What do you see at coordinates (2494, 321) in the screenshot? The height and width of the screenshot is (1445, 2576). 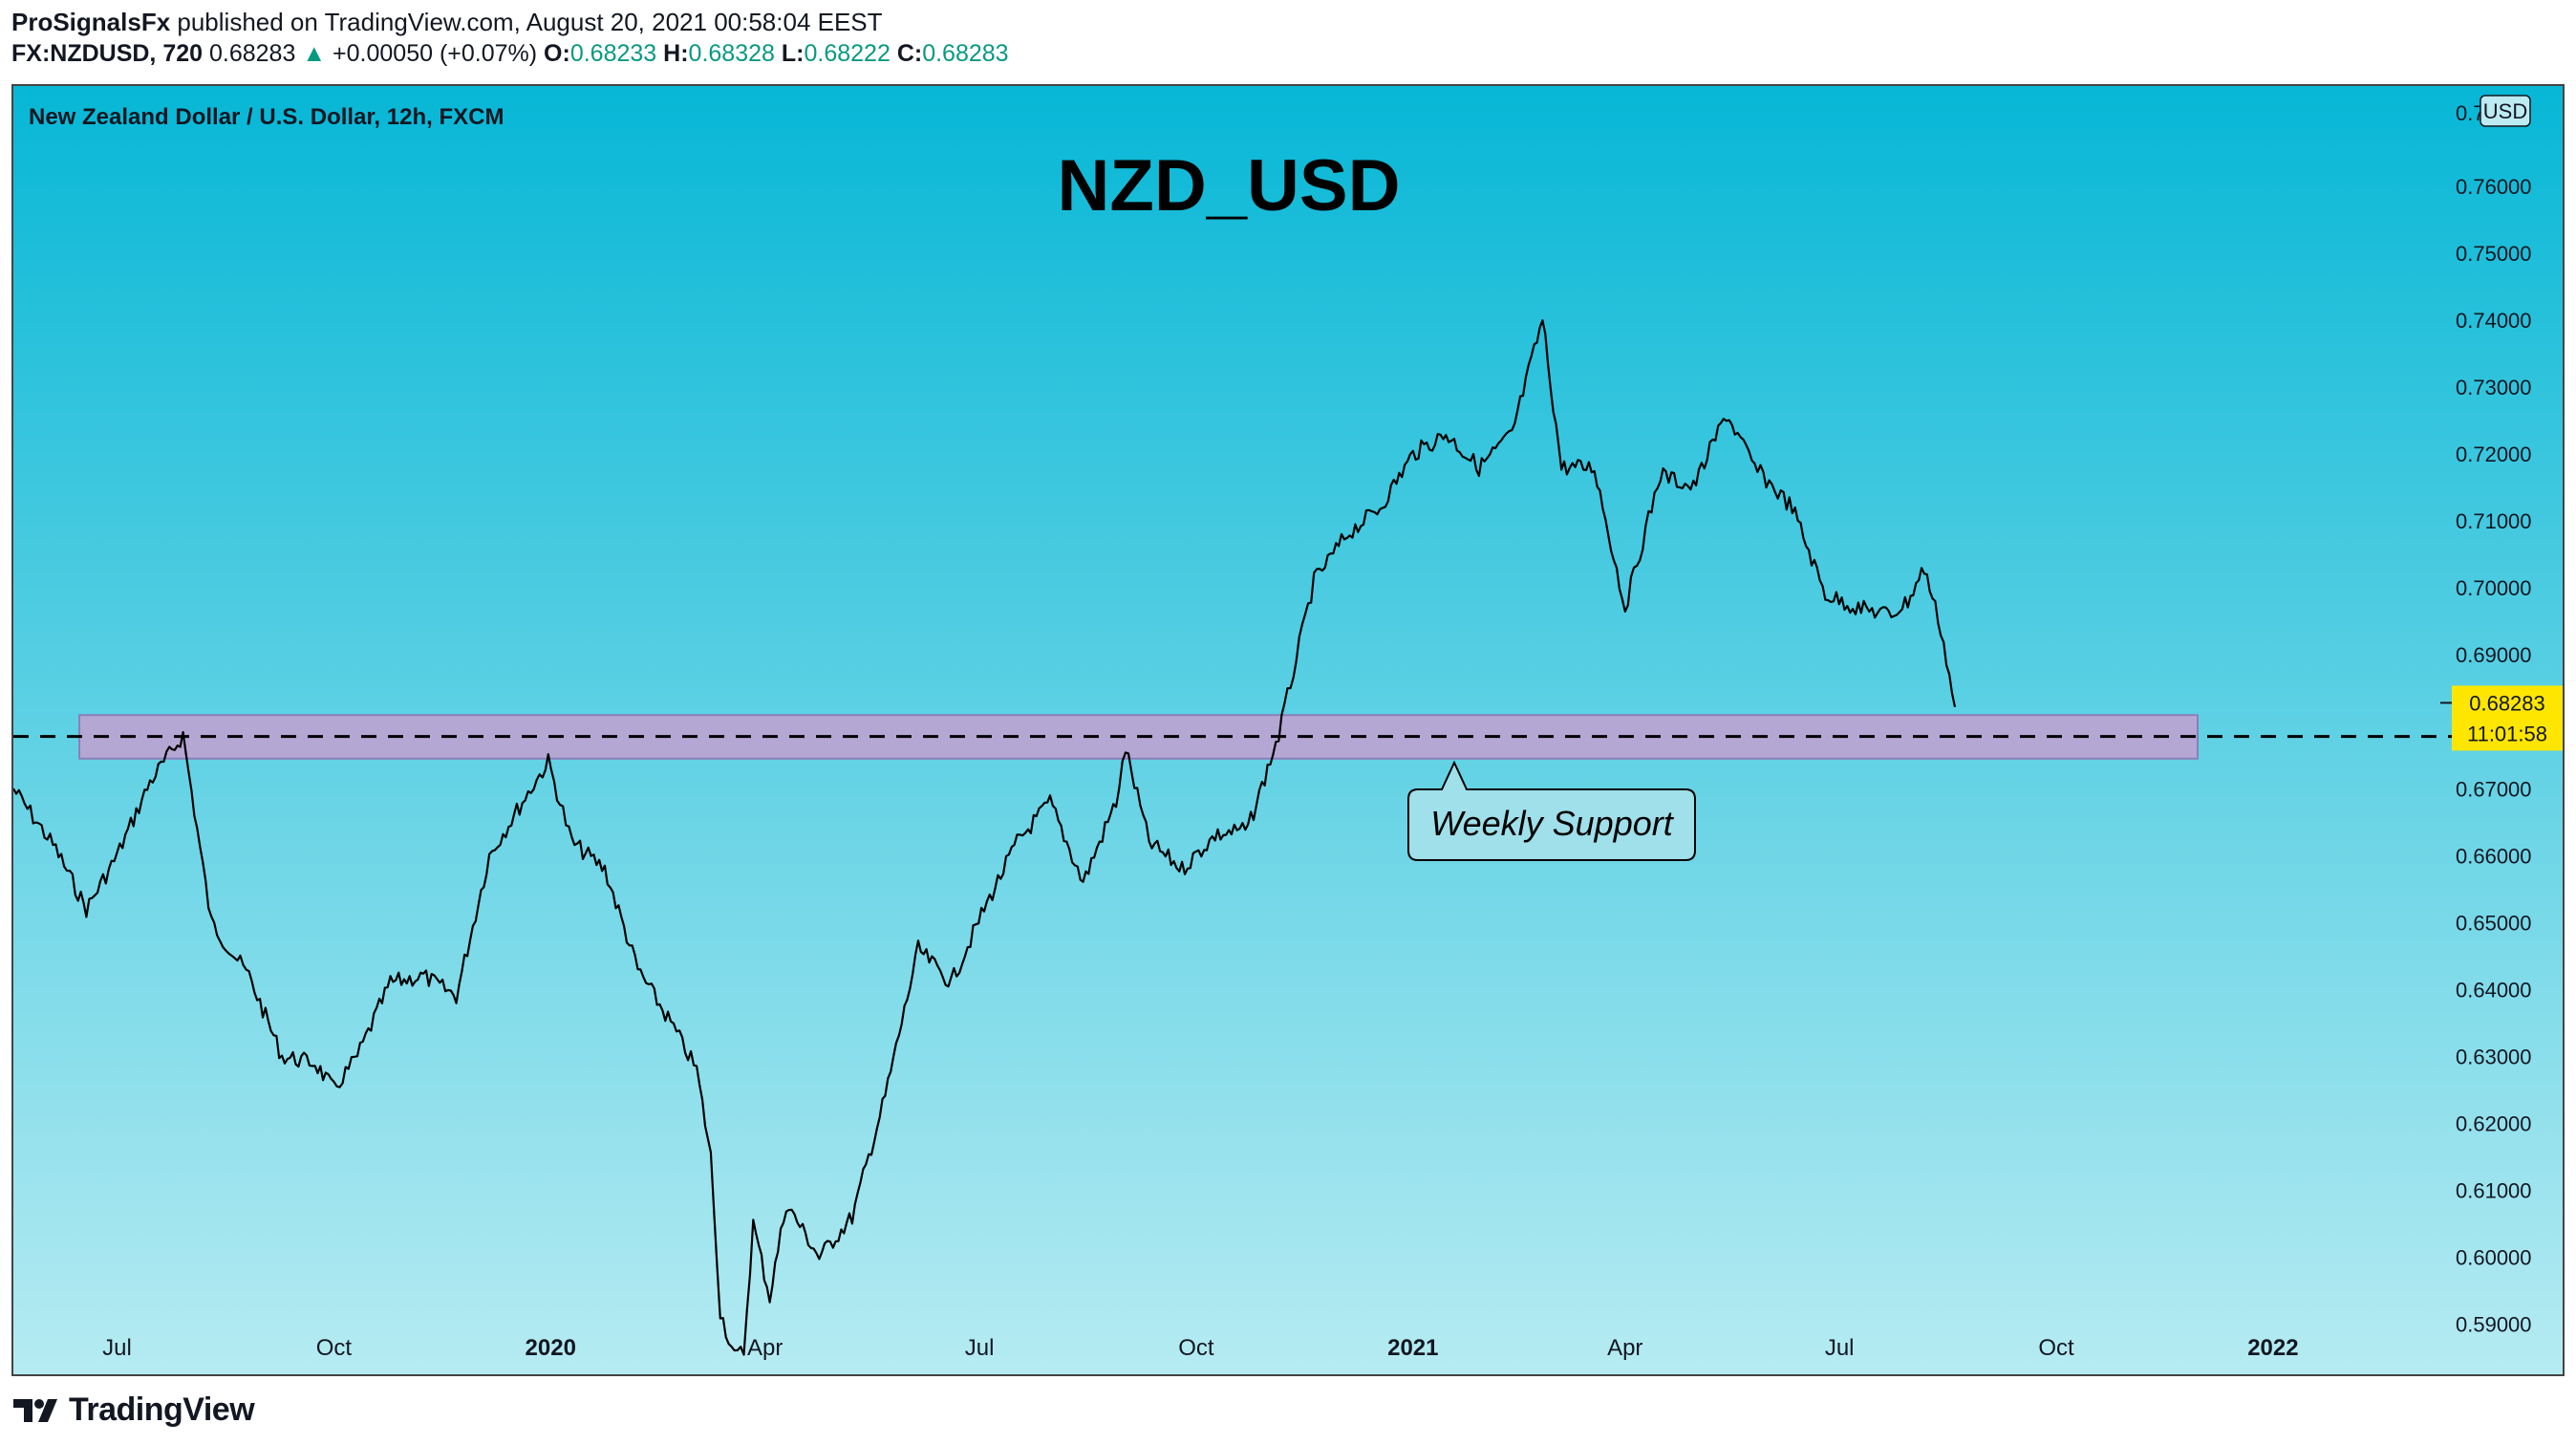 I see `y-tick-label: 0.74000` at bounding box center [2494, 321].